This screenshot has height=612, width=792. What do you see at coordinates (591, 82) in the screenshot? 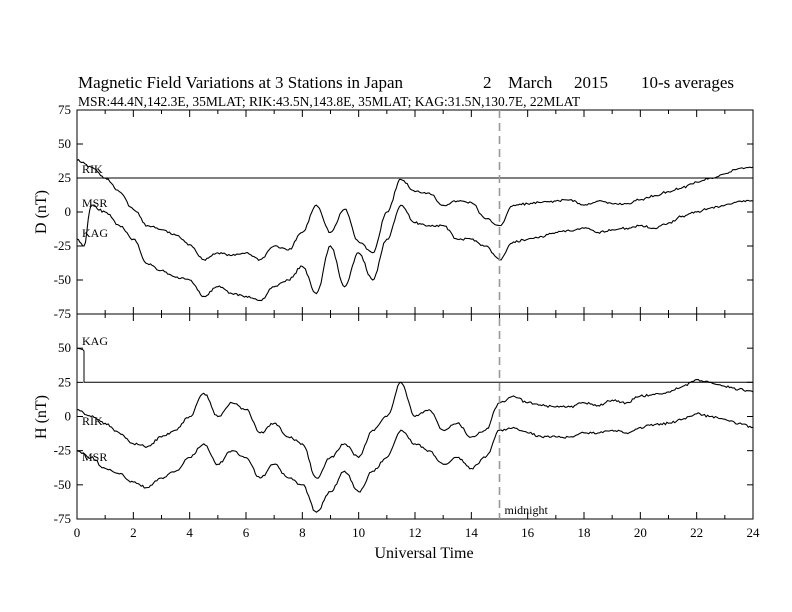
I see `title-year: 2015` at bounding box center [591, 82].